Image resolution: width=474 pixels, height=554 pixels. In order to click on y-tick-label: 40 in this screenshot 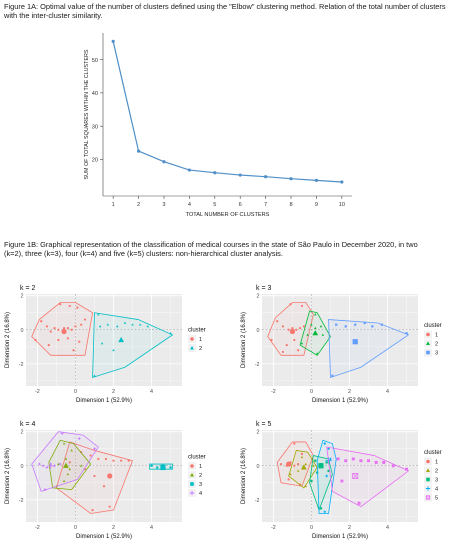, I will do `click(95, 94)`.